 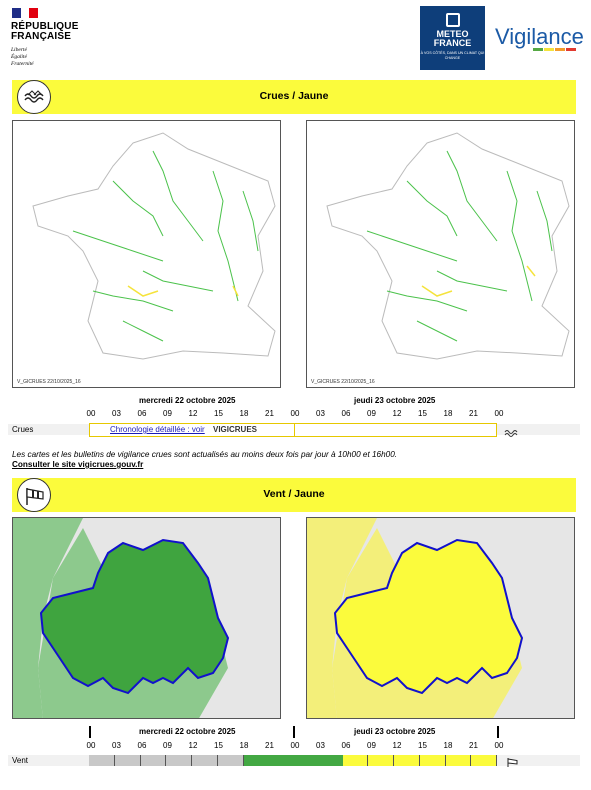 I want to click on vent-day1-label: mercredi 22 octobre 2025, so click(x=187, y=731).